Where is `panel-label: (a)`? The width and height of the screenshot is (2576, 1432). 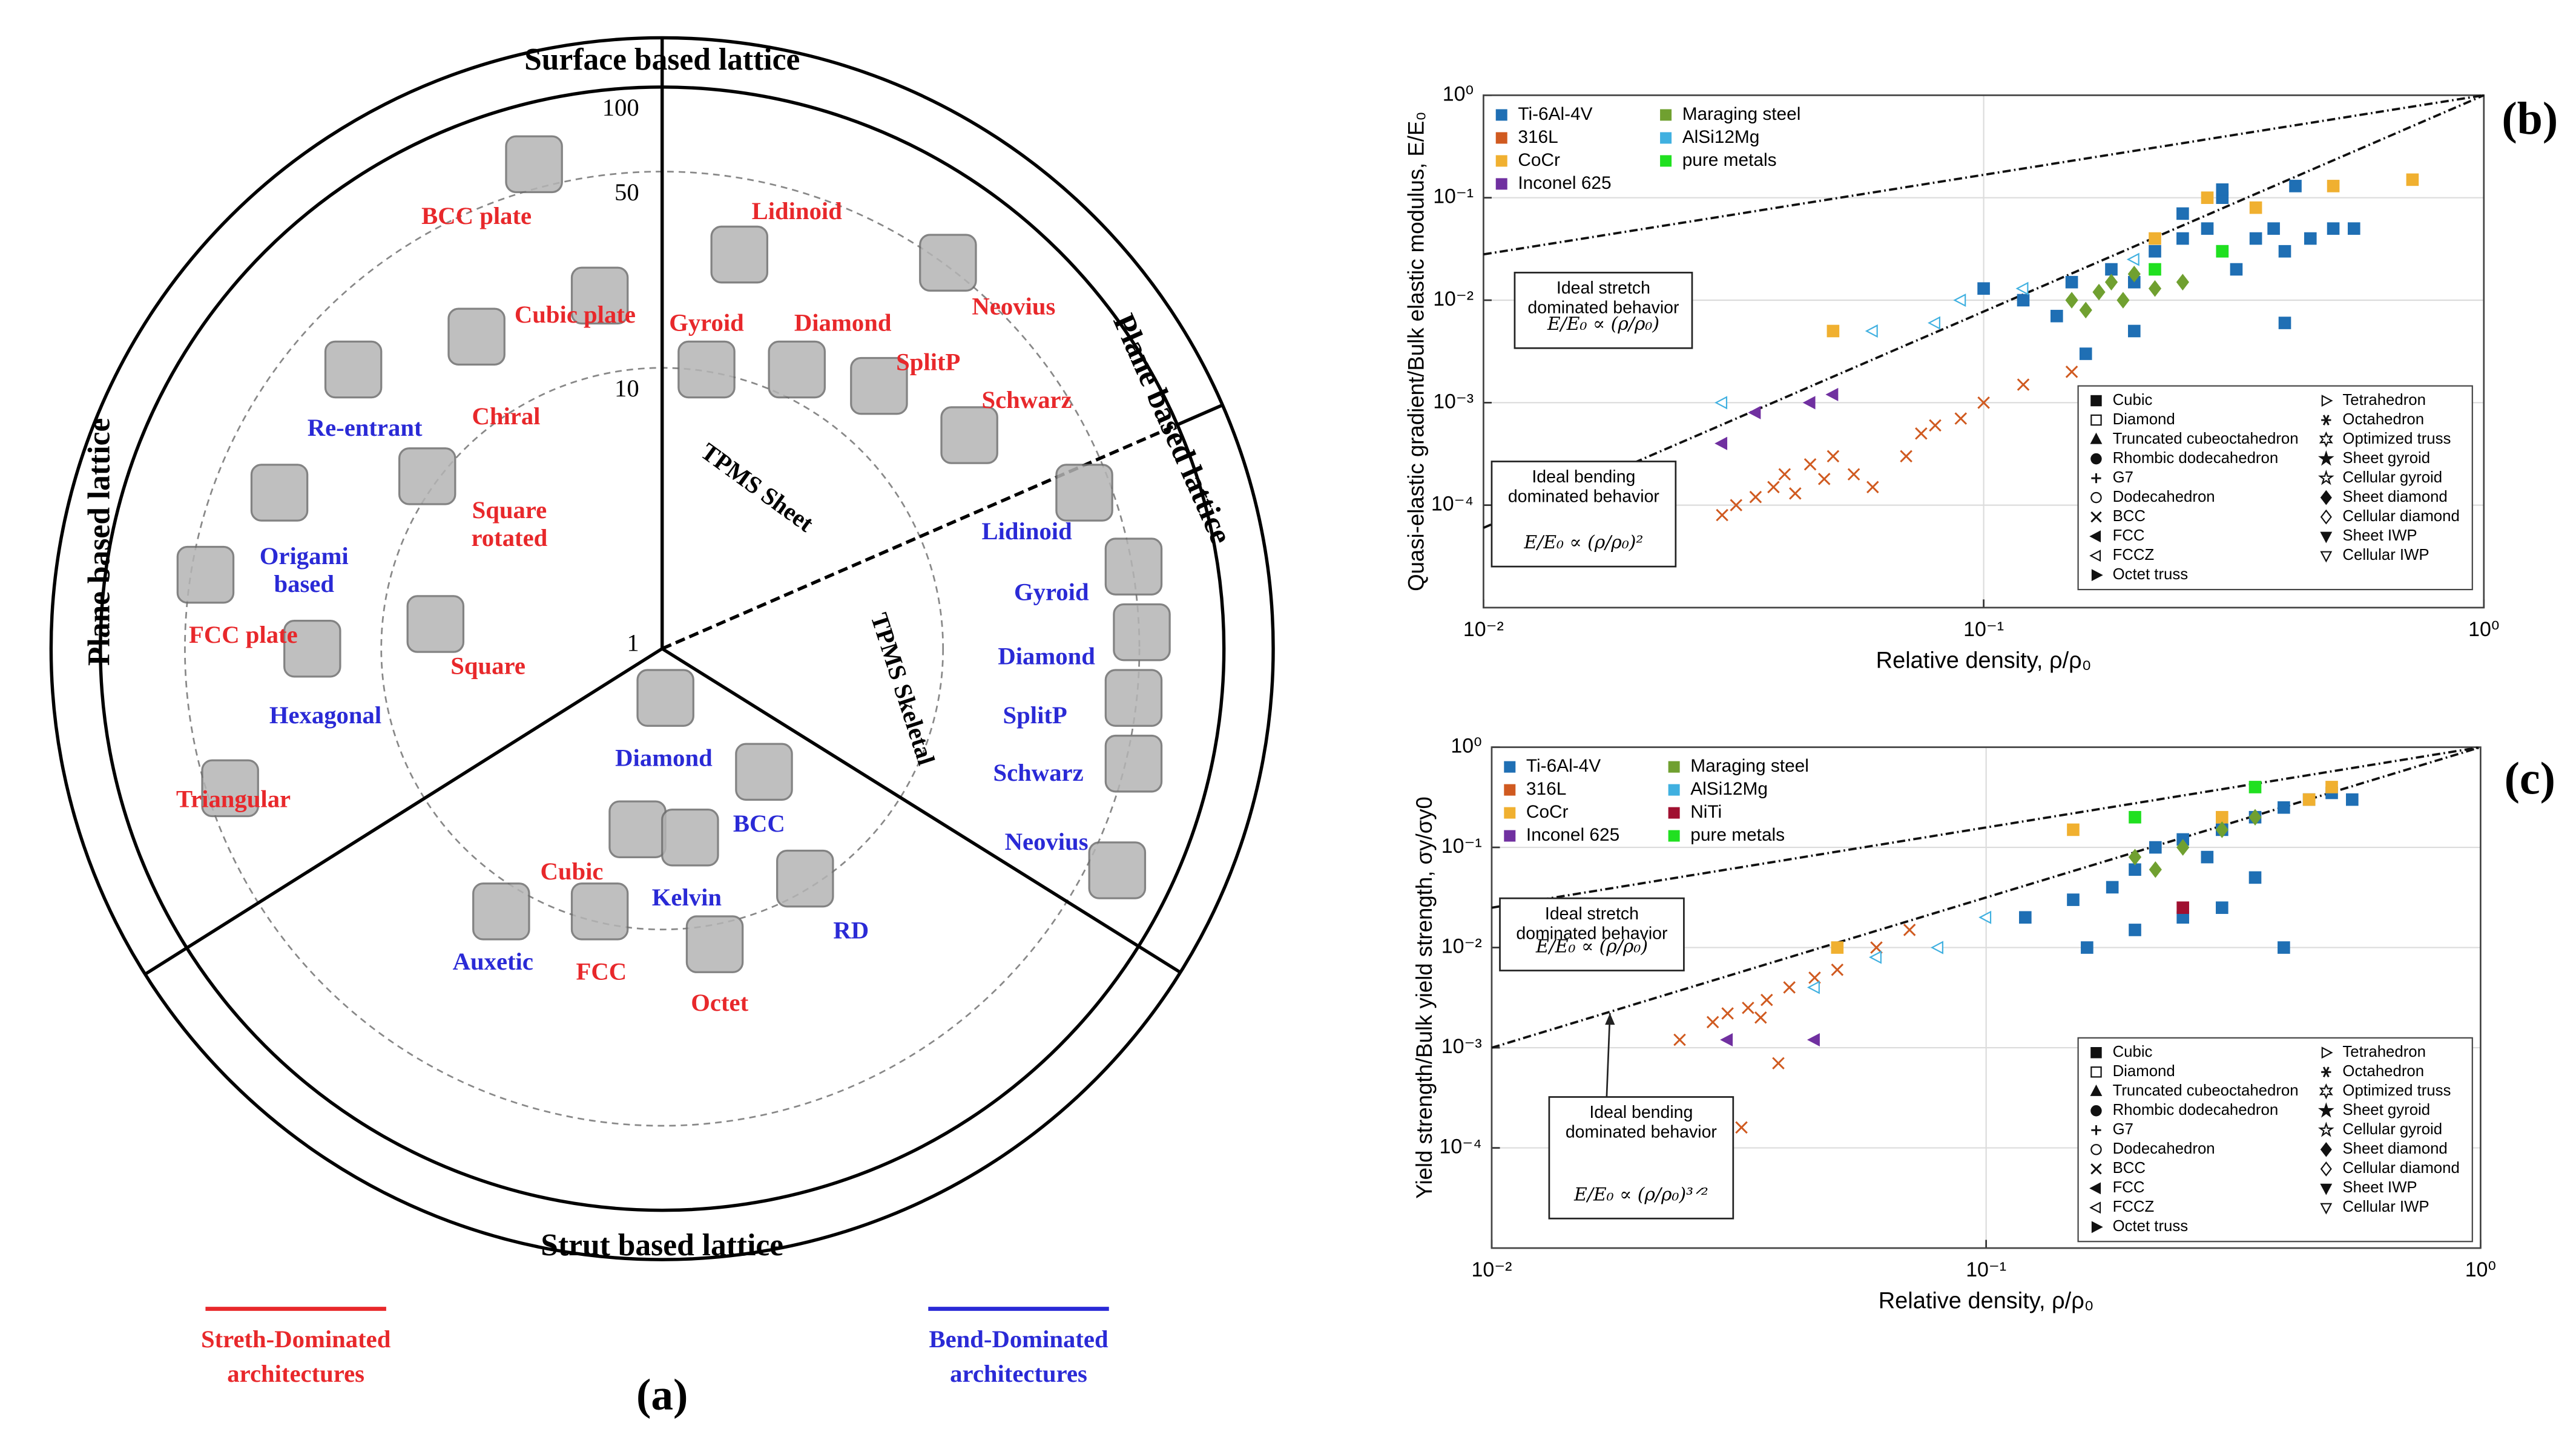 panel-label: (a) is located at coordinates (662, 1394).